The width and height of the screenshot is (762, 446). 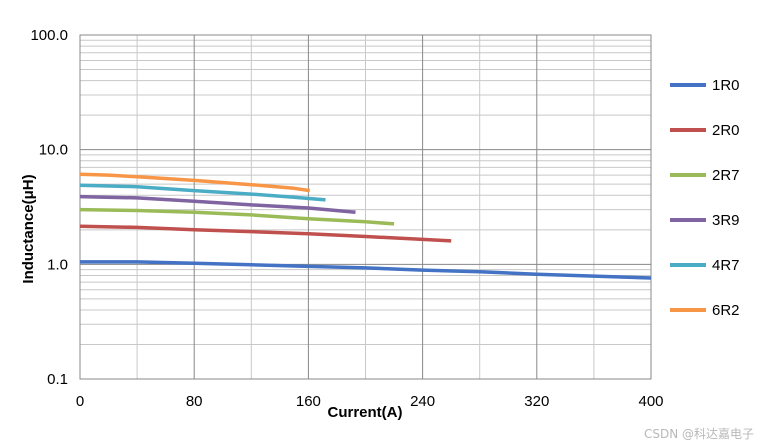 What do you see at coordinates (49, 207) in the screenshot?
I see `y-tick-labels: 100.0 10.0 1.0 0.1` at bounding box center [49, 207].